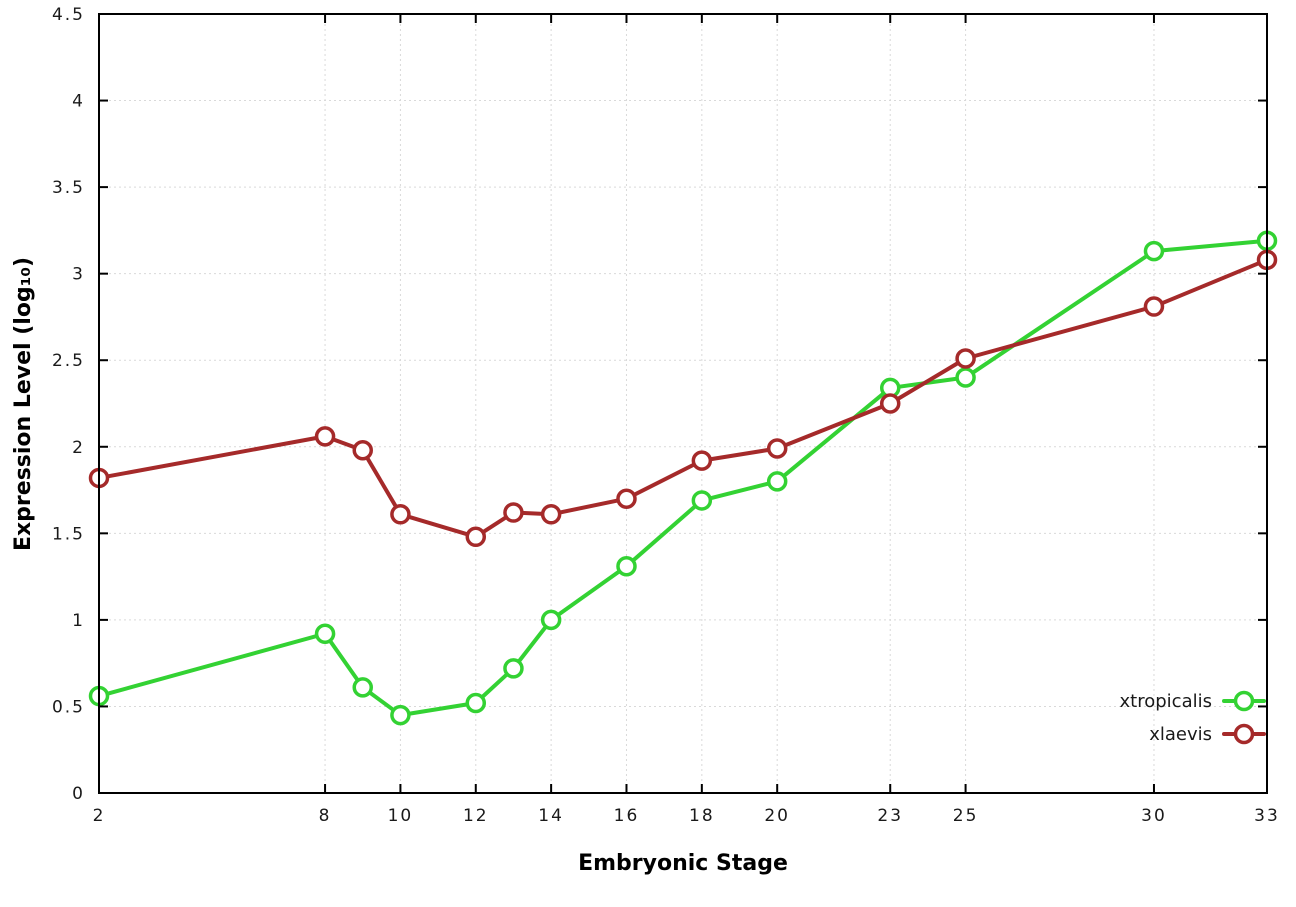 This screenshot has width=1296, height=907. Describe the element at coordinates (78, 102) in the screenshot. I see `y-tick-label: 4` at that location.